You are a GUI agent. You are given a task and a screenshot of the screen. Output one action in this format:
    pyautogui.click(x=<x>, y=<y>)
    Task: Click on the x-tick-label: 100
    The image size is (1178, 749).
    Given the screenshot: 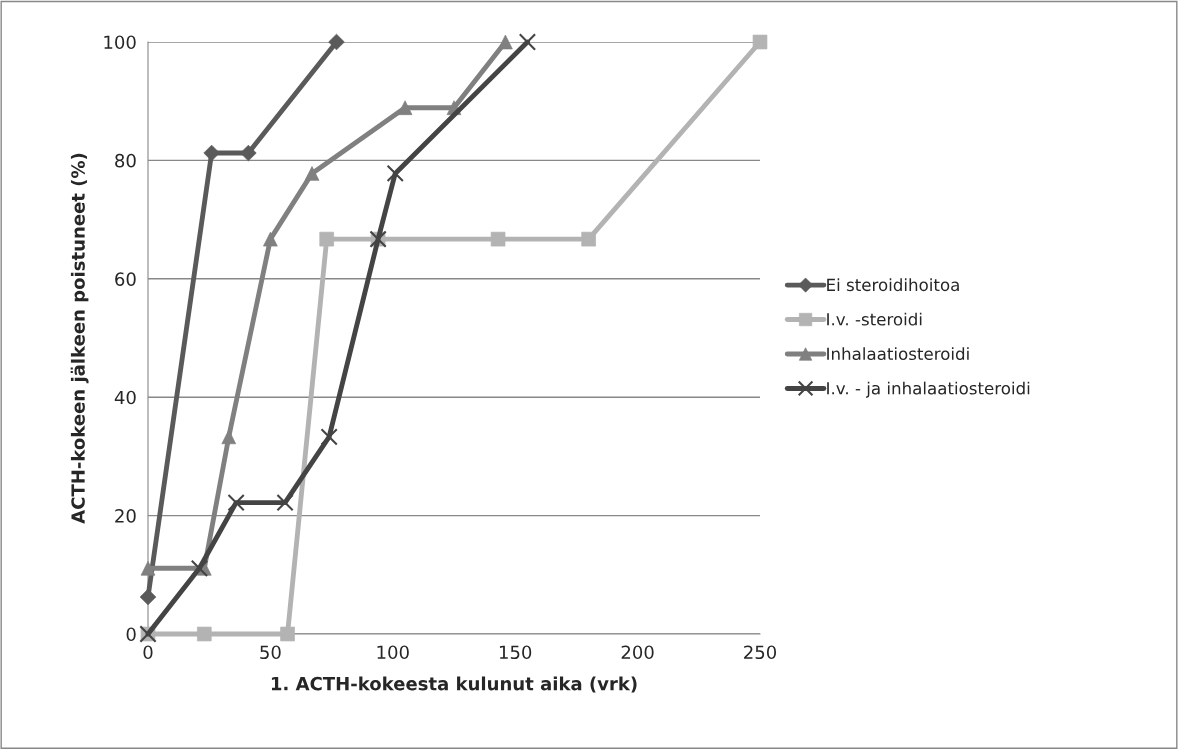 What is the action you would take?
    pyautogui.click(x=393, y=652)
    